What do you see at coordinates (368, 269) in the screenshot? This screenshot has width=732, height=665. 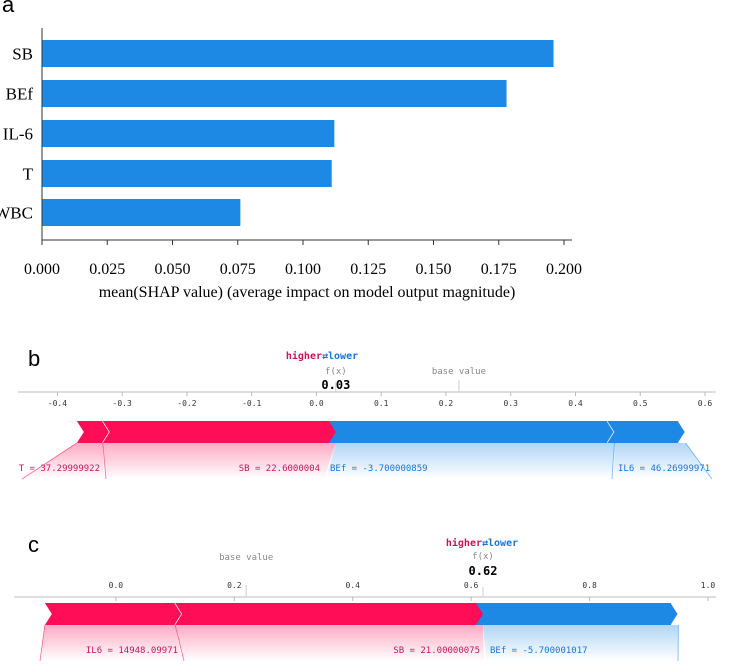 I see `x-tick-label: 0.125` at bounding box center [368, 269].